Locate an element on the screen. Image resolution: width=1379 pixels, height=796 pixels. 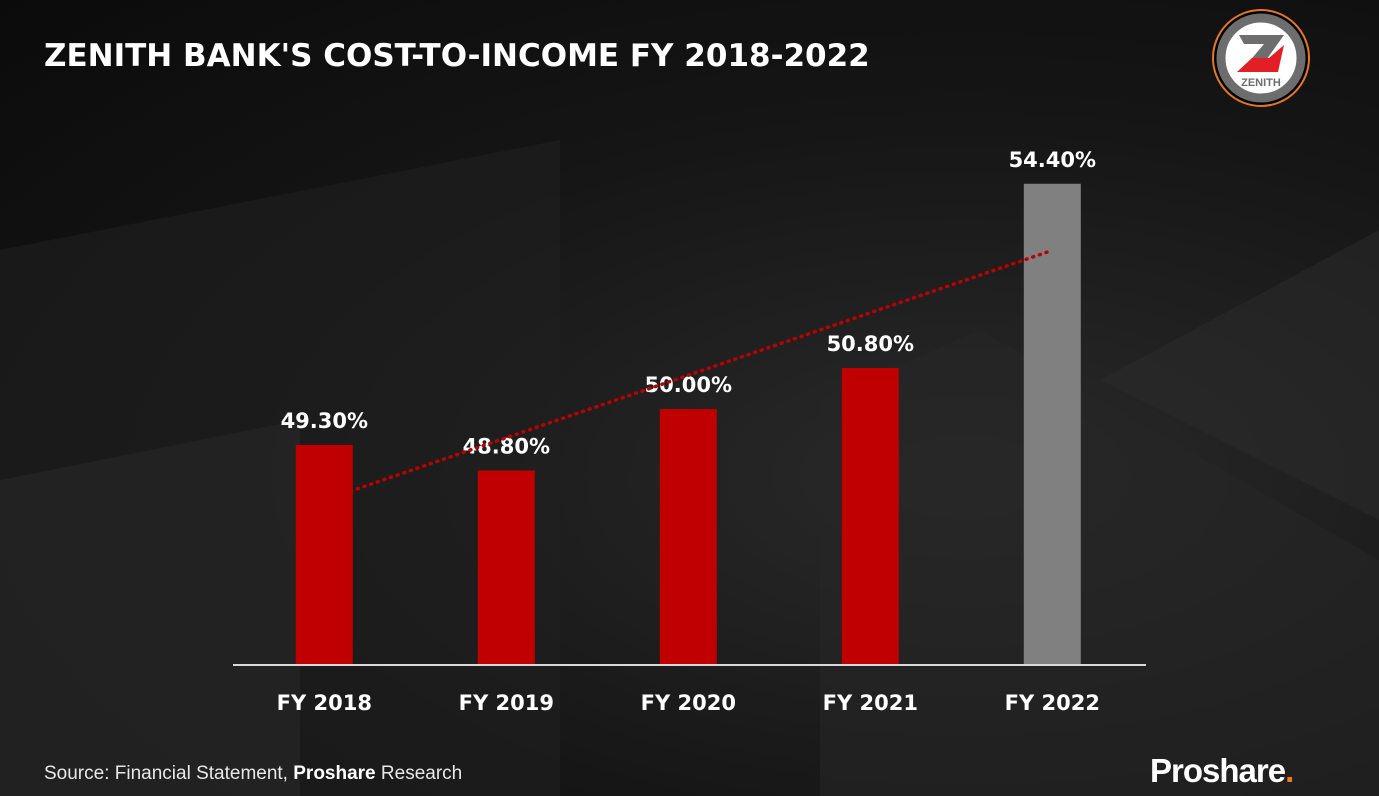
data-label: 54.40% is located at coordinates (1052, 160).